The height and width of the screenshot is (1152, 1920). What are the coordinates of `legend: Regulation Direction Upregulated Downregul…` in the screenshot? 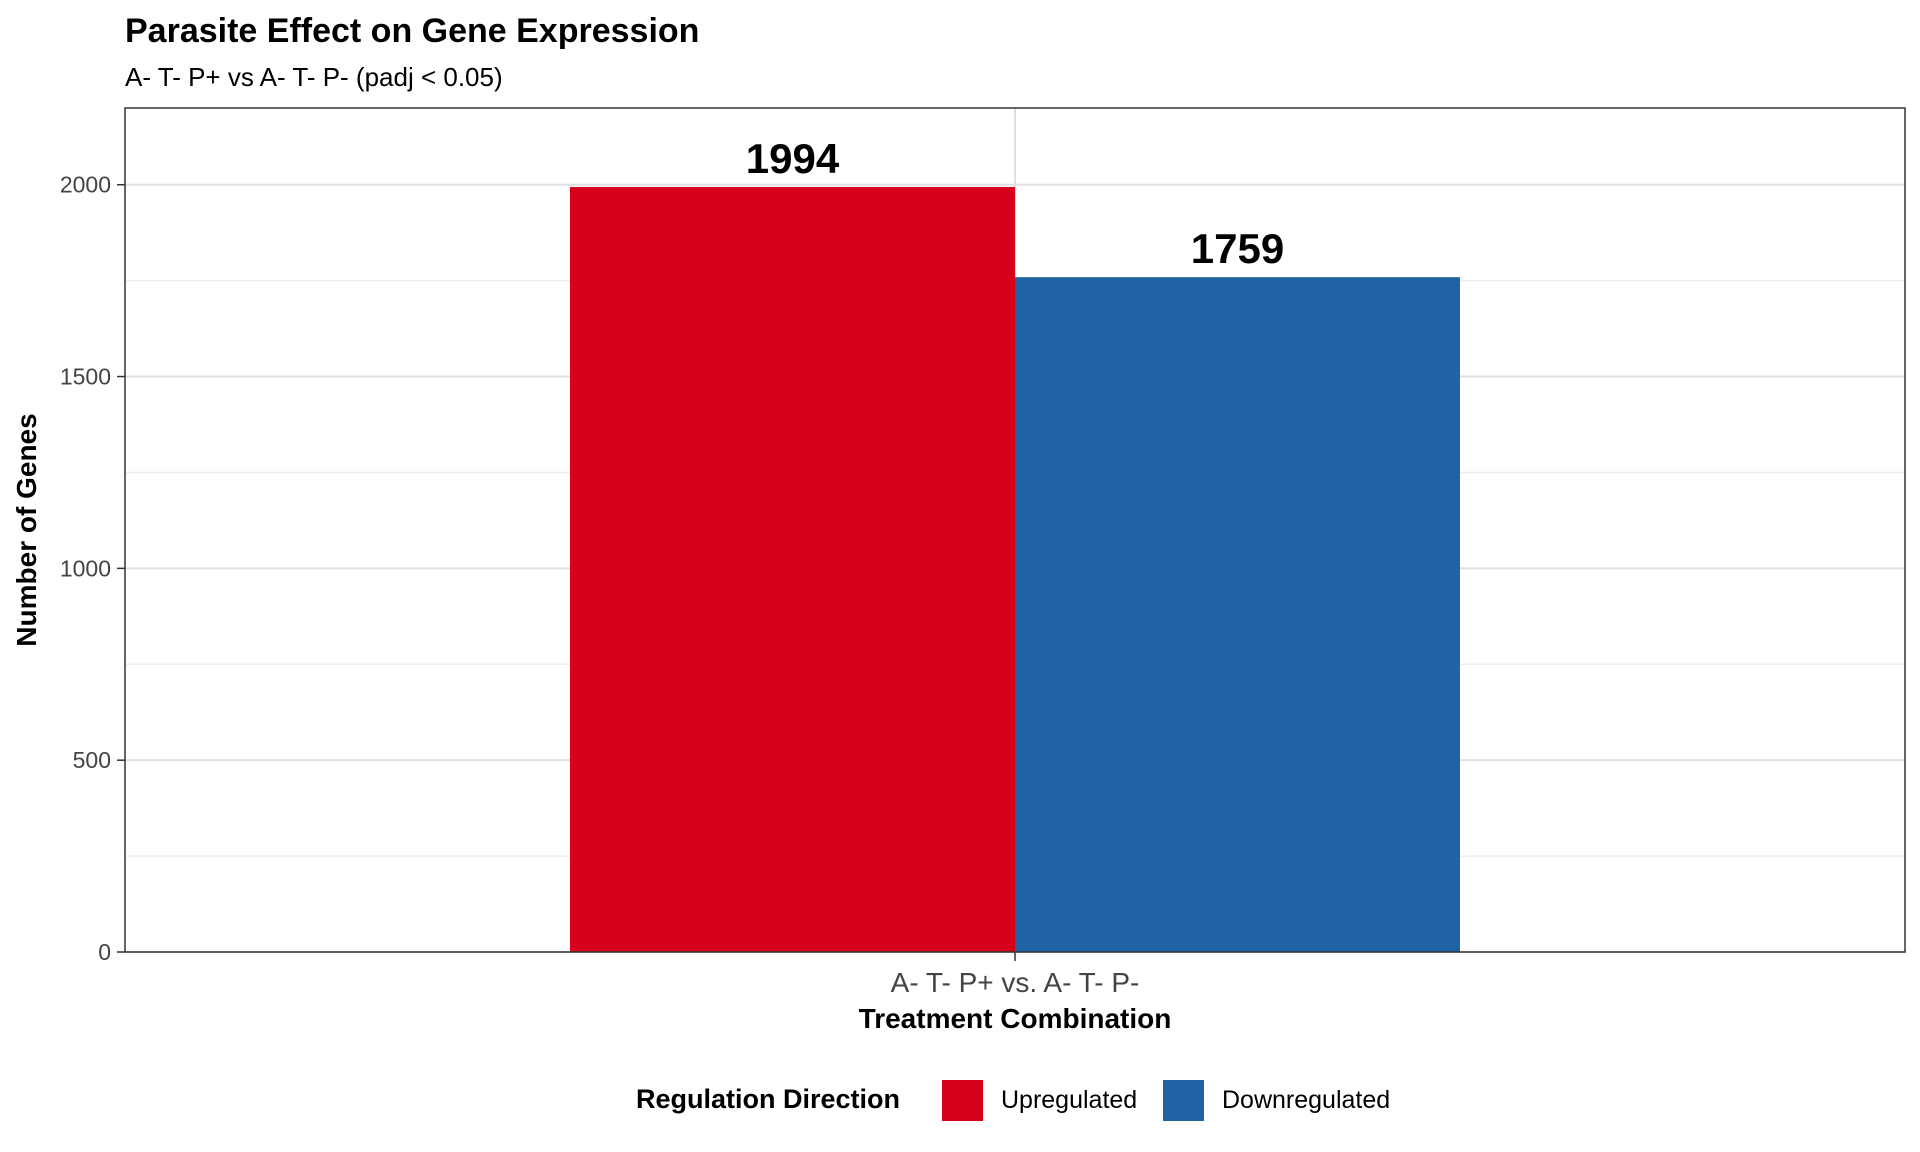 It's located at (1013, 1100).